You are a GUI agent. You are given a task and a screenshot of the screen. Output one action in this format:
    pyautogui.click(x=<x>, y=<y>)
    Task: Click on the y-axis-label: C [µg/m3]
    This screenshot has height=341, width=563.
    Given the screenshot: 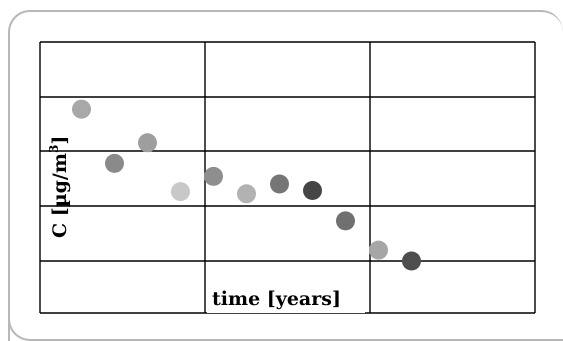 What is the action you would take?
    pyautogui.click(x=59, y=187)
    